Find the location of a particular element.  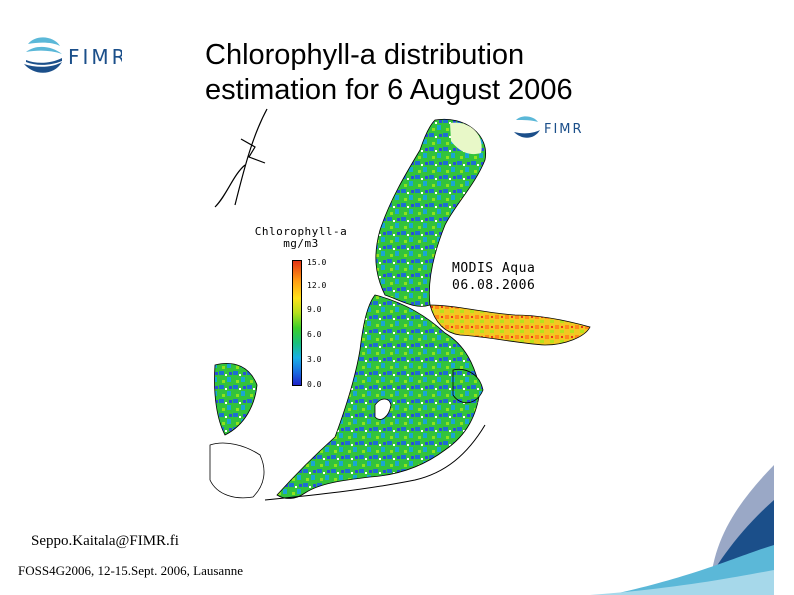

sensor-date-label: MODIS Aqua 06.08.2006 is located at coordinates (494, 277).